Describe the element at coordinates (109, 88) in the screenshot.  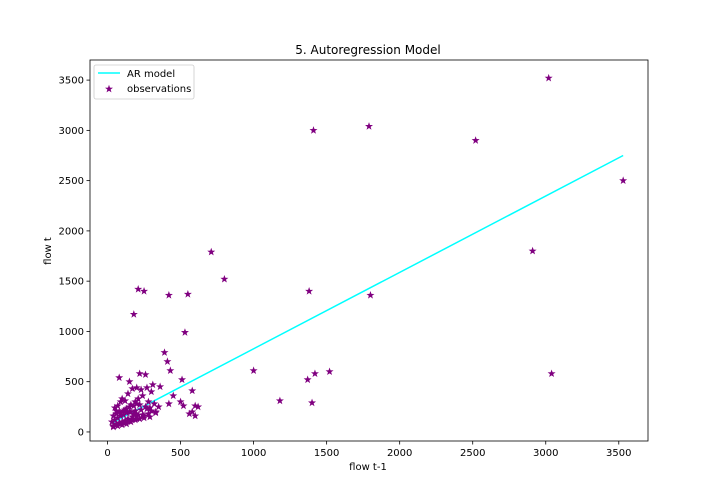
I see `legend-swatch-star-icon` at that location.